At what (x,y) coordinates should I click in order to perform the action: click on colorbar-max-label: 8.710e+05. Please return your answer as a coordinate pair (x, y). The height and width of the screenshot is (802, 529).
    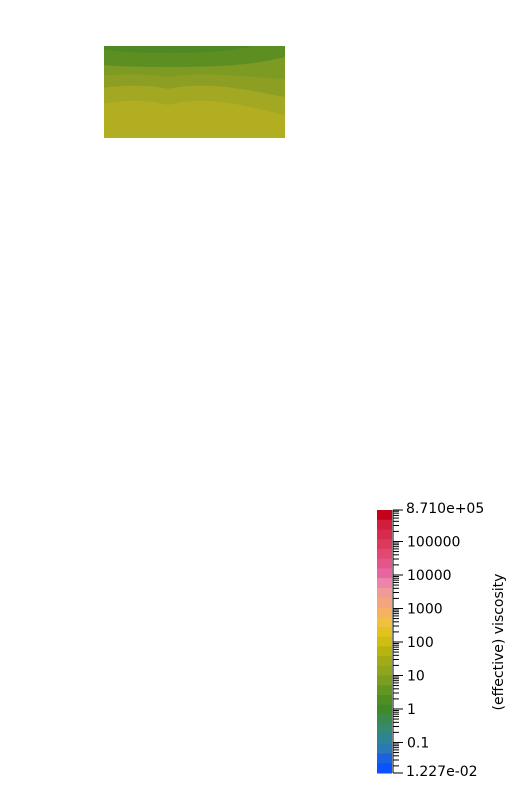
    Looking at the image, I should click on (445, 509).